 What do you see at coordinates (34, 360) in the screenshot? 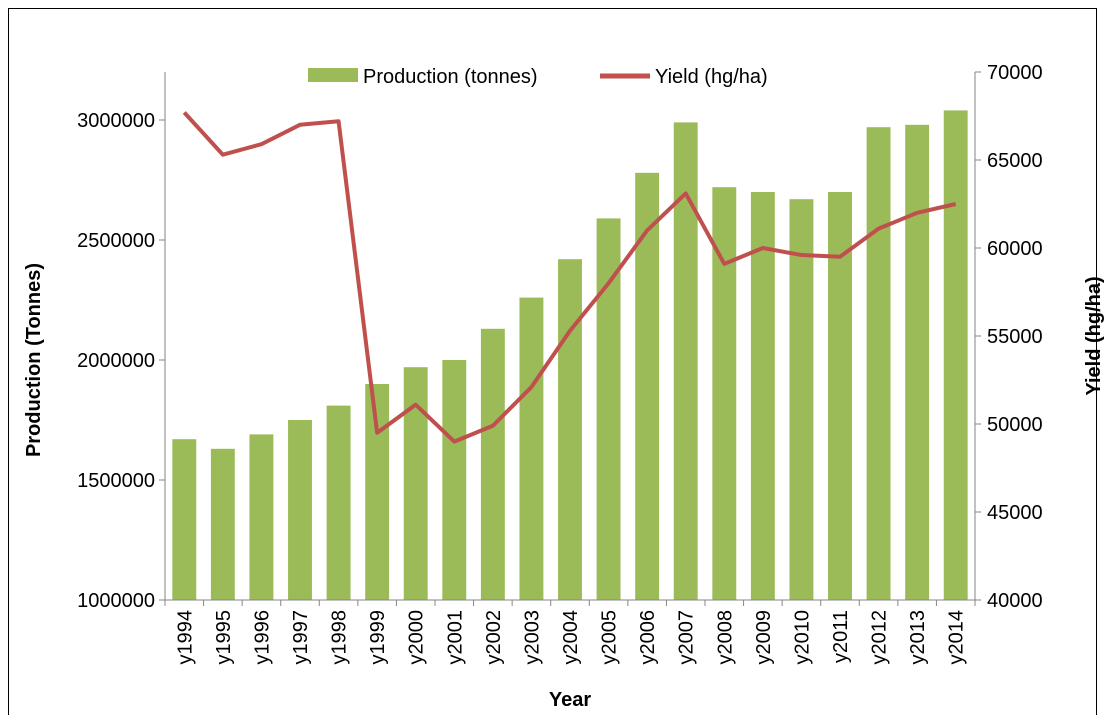
I see `y-axis-title: Production (Tonnes)` at bounding box center [34, 360].